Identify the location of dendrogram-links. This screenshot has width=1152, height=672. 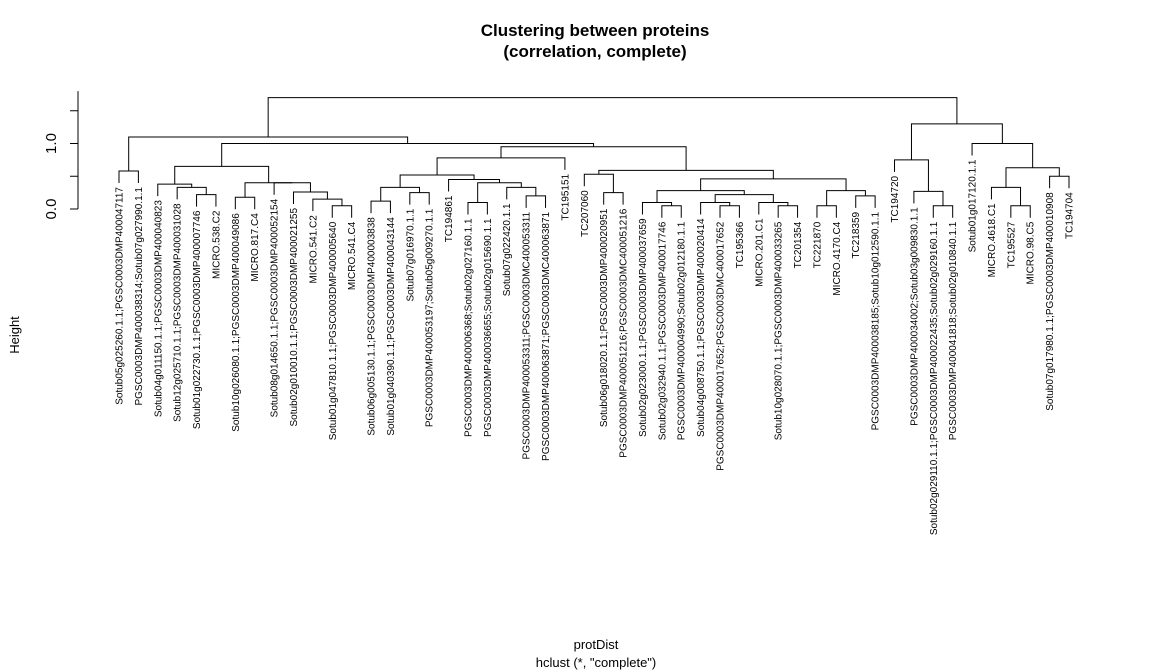
(594, 157).